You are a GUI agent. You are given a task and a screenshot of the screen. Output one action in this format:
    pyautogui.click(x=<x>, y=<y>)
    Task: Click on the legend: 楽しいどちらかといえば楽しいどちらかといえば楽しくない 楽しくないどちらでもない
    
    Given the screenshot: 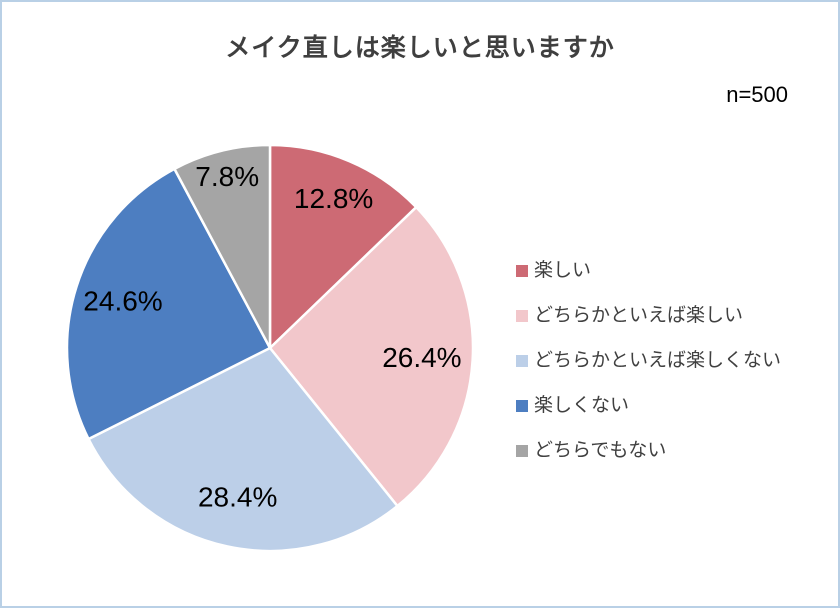 What is the action you would take?
    pyautogui.click(x=648, y=361)
    